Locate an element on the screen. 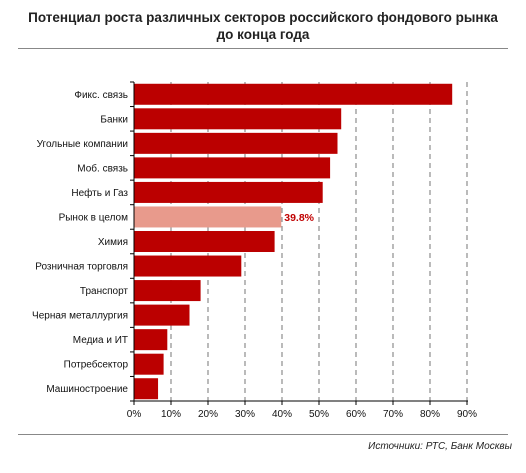  category-label: Потребсектор is located at coordinates (96, 365).